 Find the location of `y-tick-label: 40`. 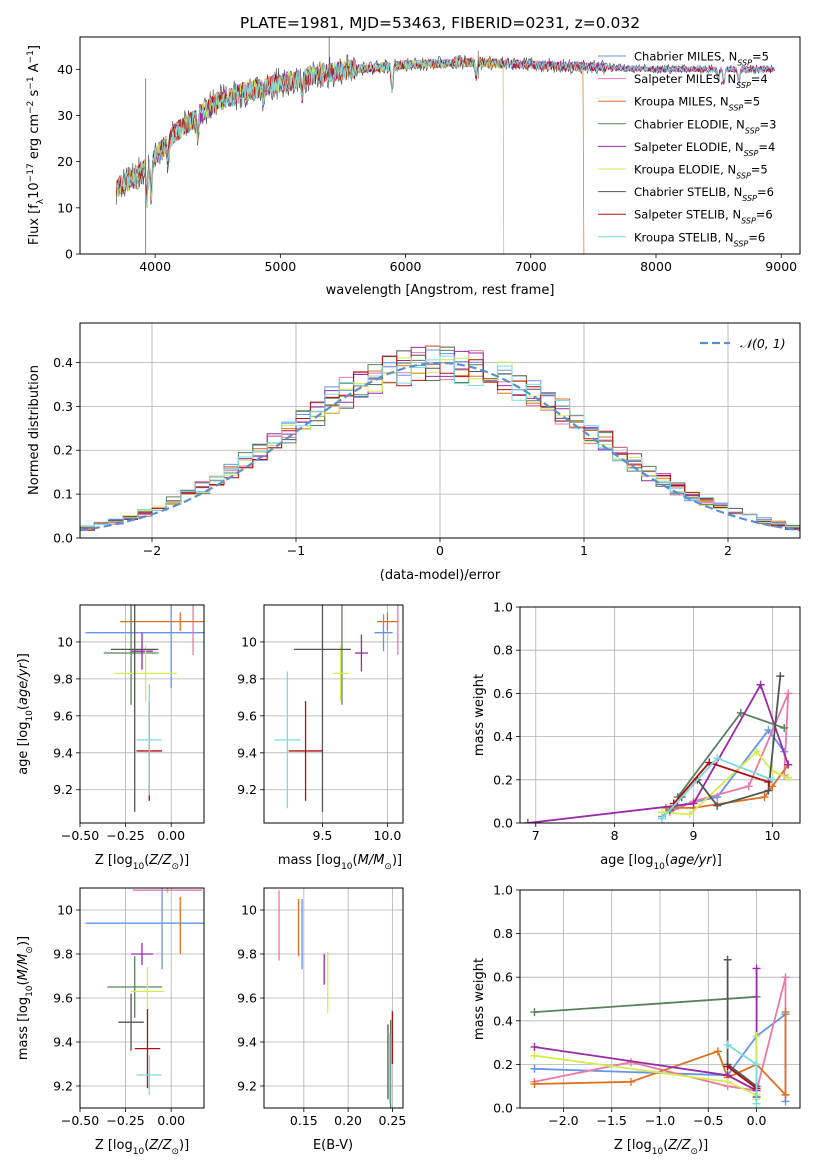

y-tick-label: 40 is located at coordinates (65, 69).